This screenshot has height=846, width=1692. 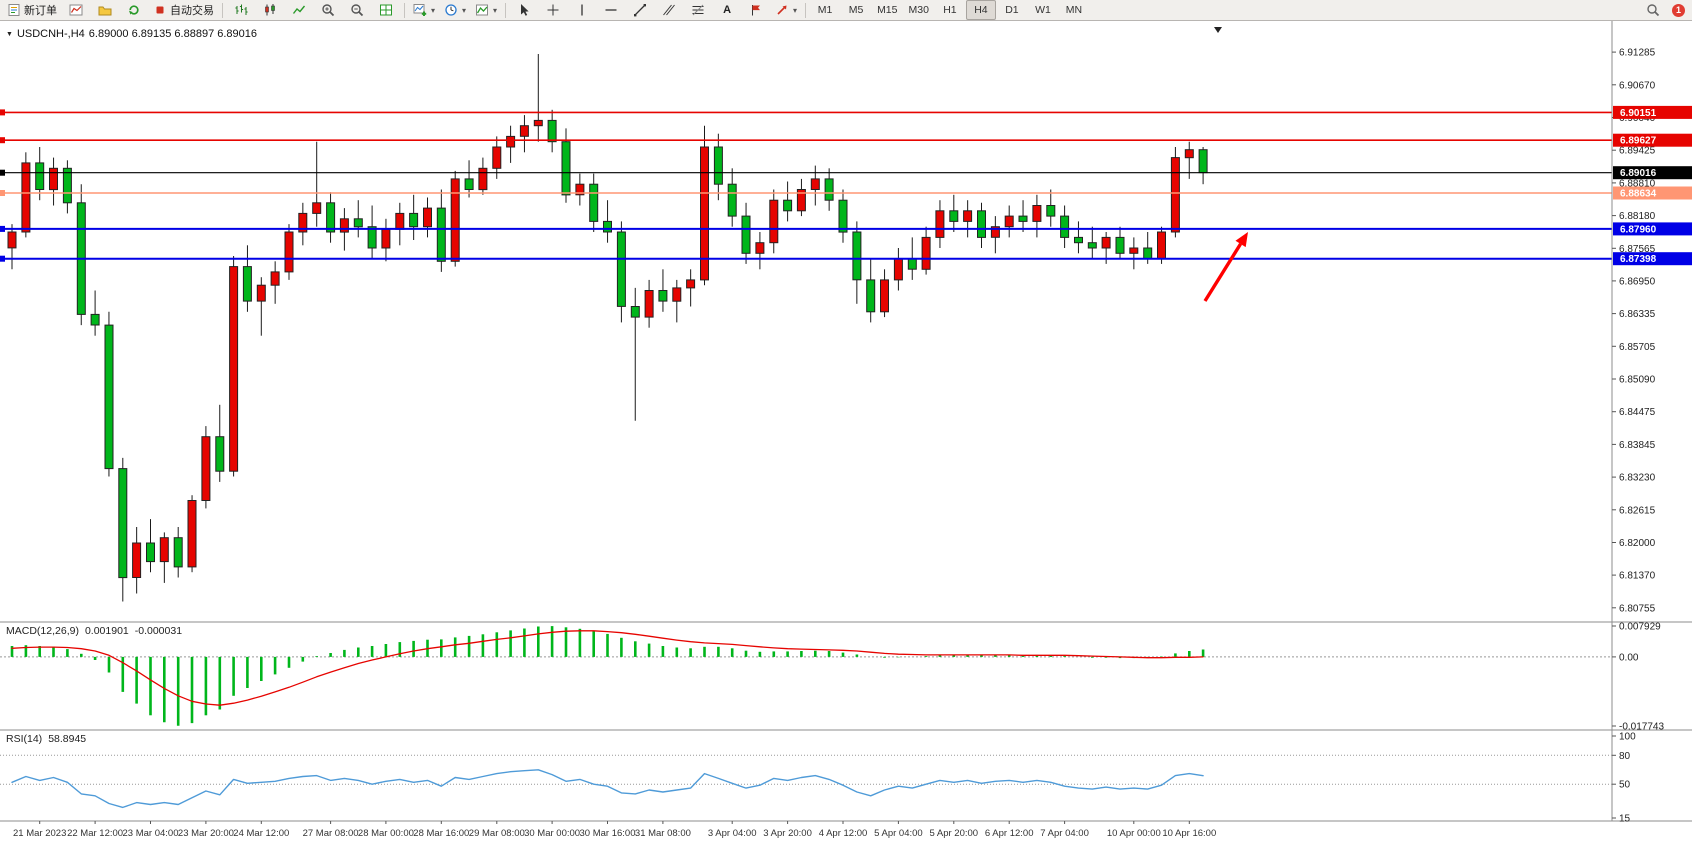 What do you see at coordinates (582, 10) in the screenshot?
I see `vertical-line-tool-button` at bounding box center [582, 10].